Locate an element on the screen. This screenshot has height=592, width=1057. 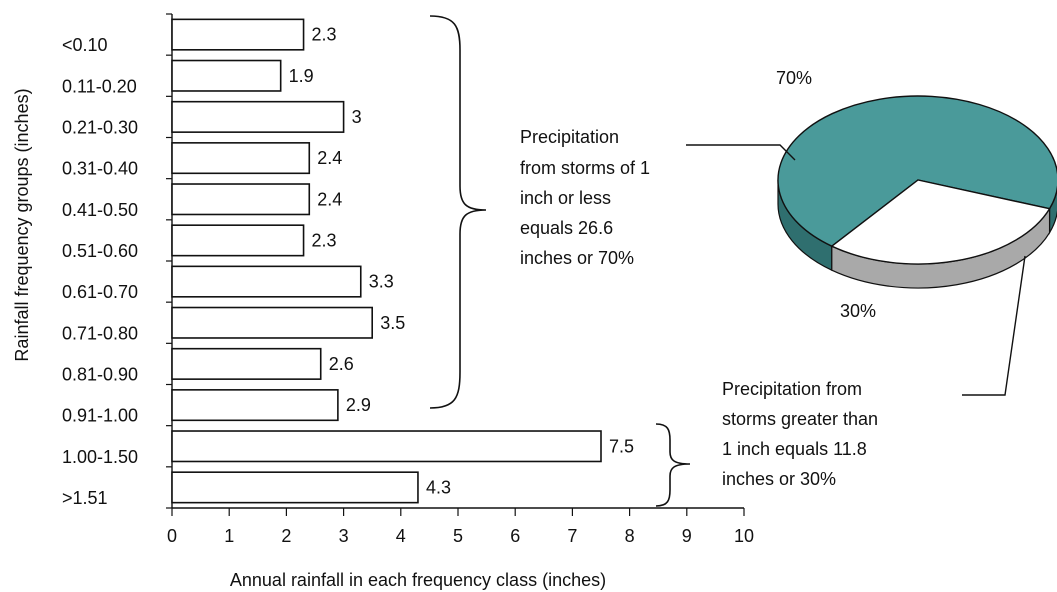
annotation-lower-line-2: storms greater than is located at coordinates (800, 419).